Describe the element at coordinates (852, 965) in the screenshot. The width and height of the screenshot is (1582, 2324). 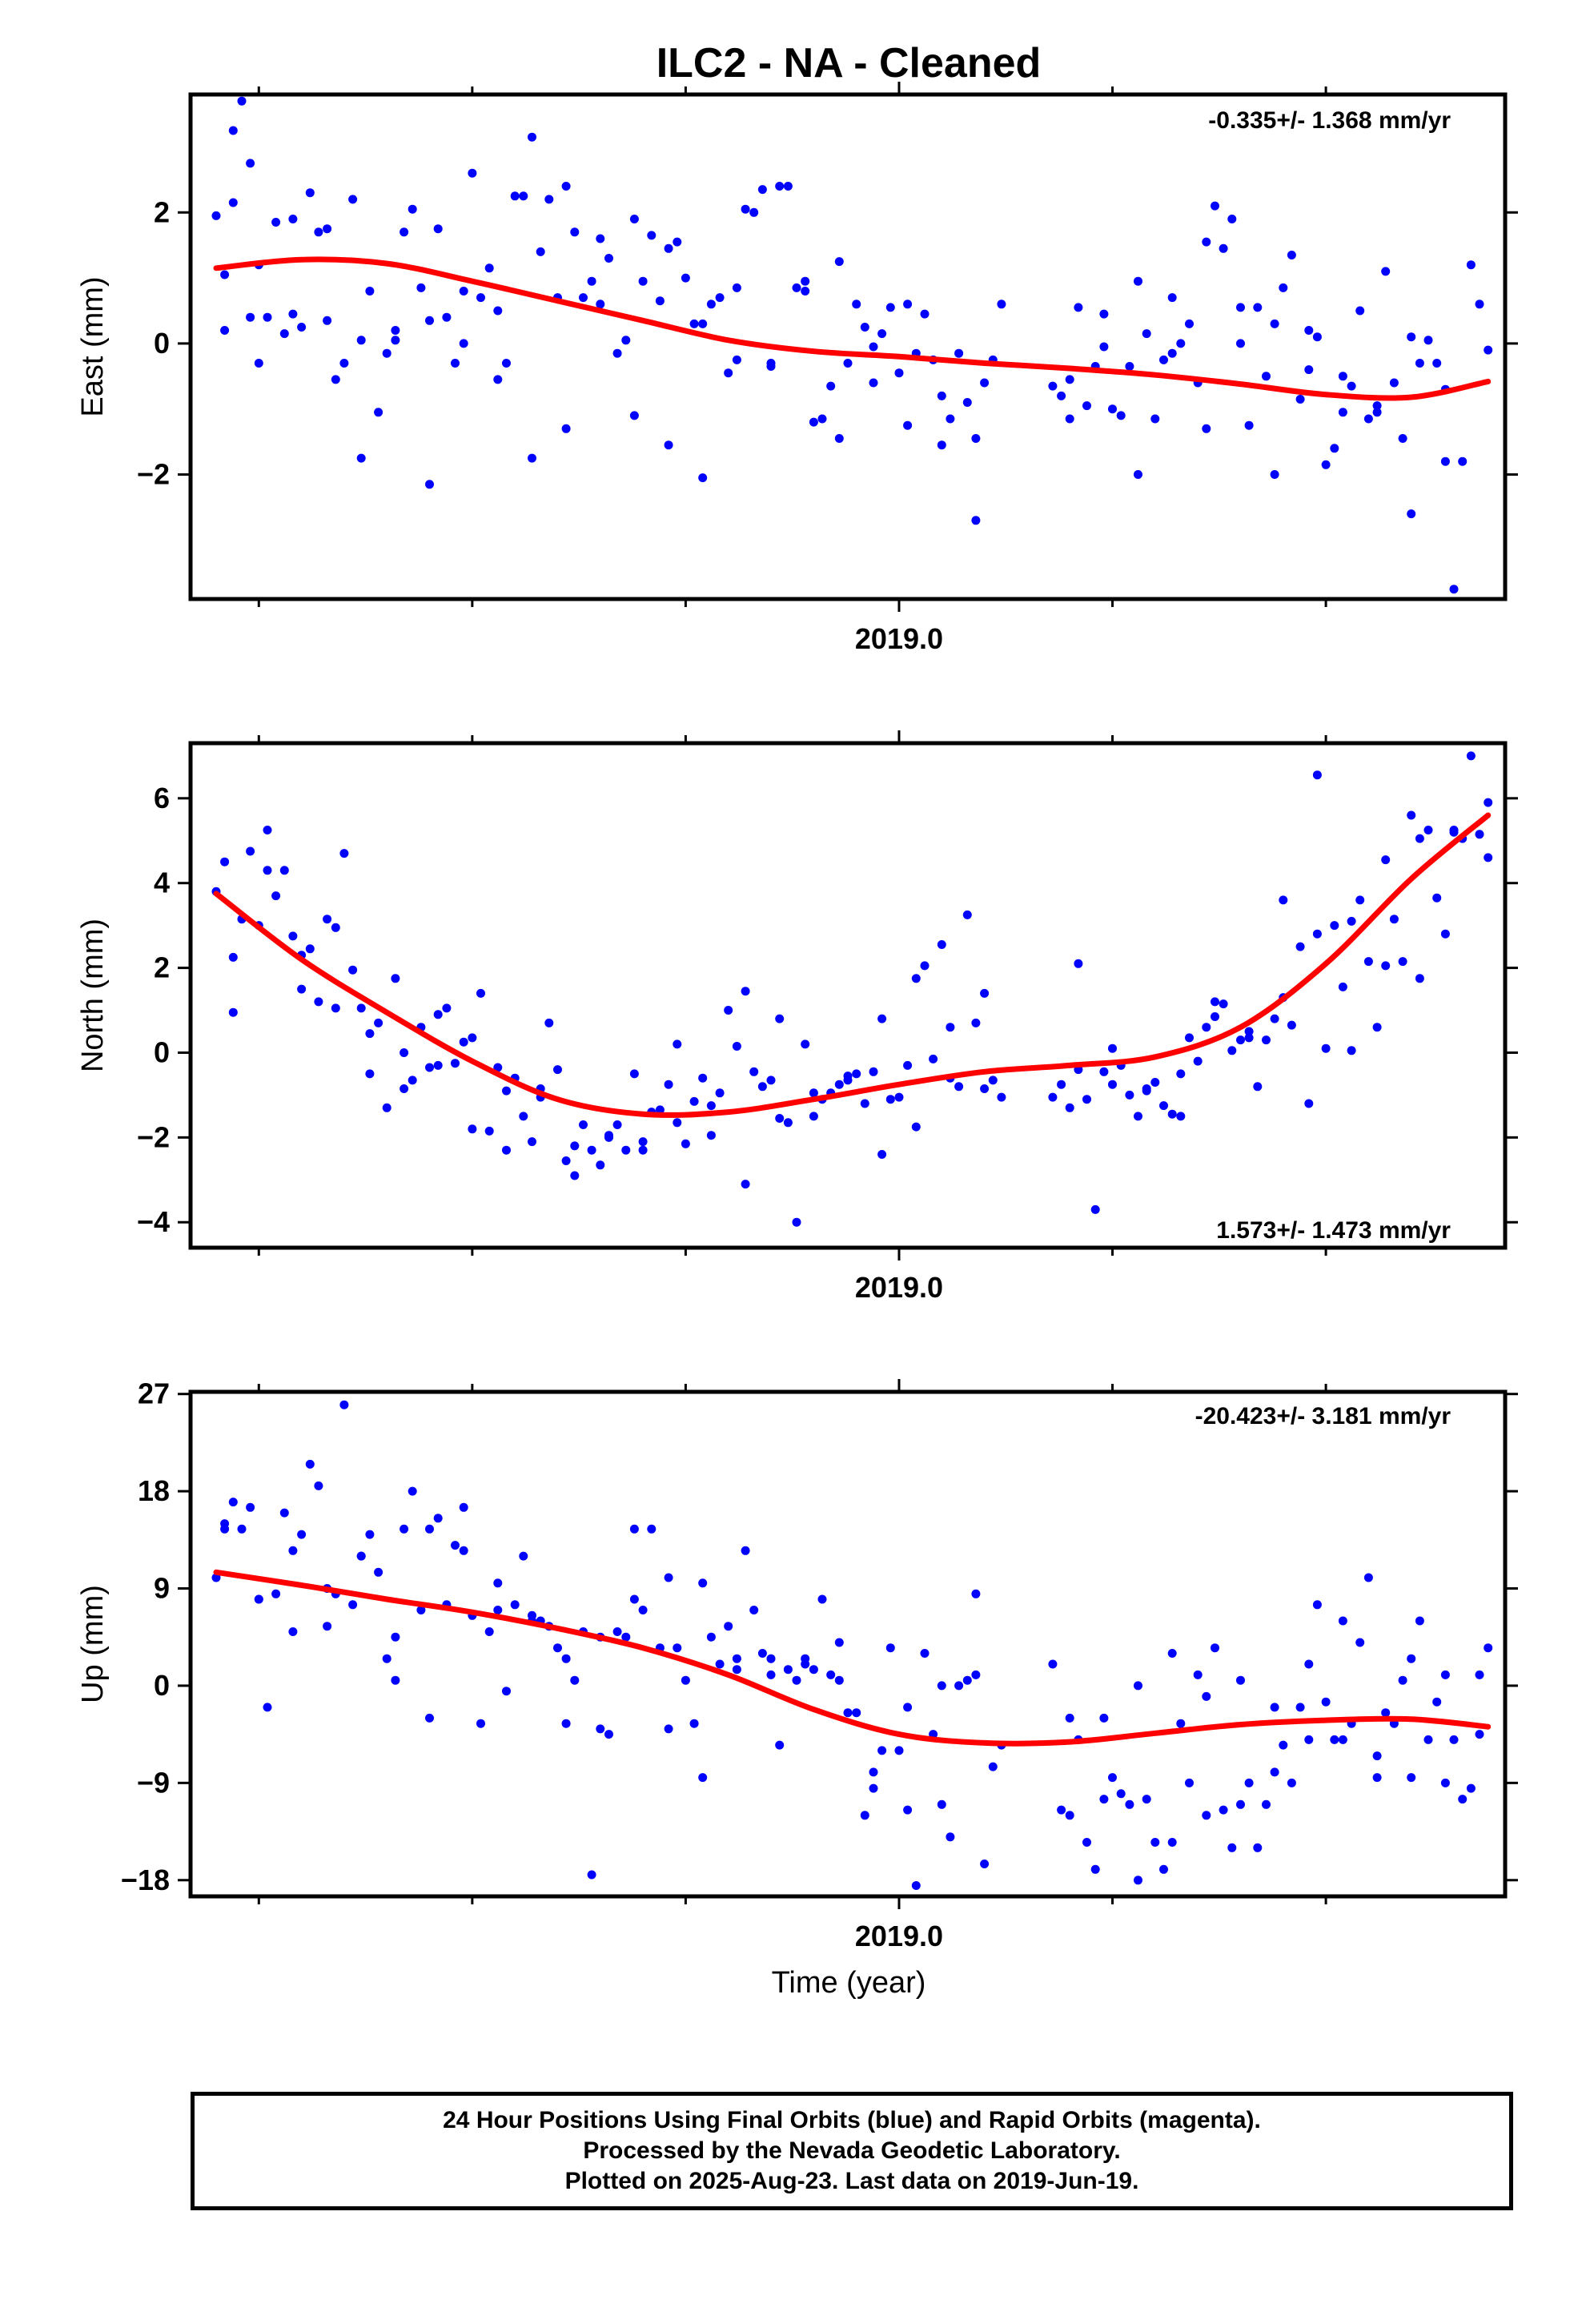
I see `fit-curve` at that location.